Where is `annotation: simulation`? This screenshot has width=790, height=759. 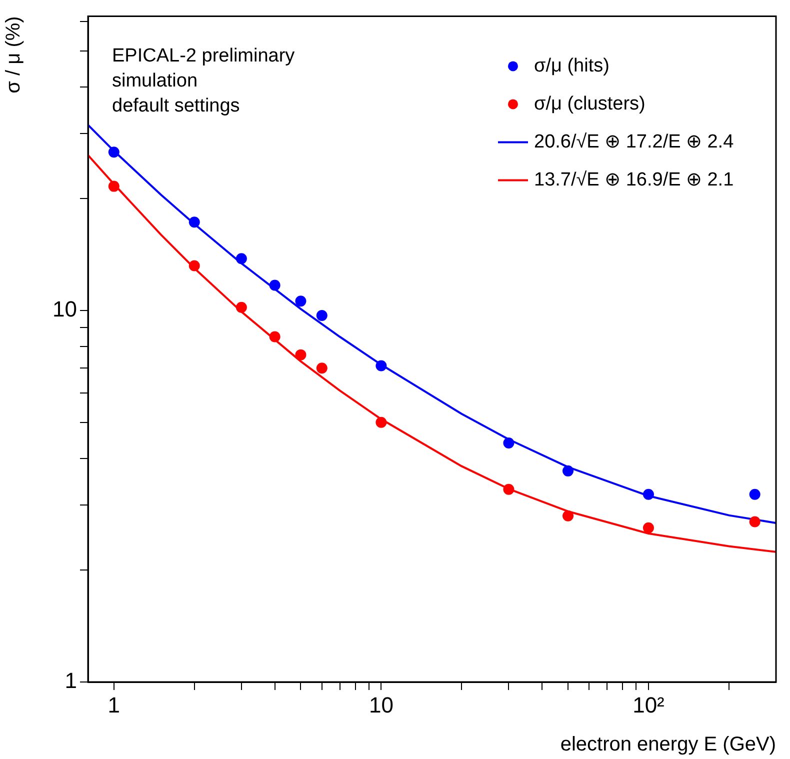 annotation: simulation is located at coordinates (155, 81).